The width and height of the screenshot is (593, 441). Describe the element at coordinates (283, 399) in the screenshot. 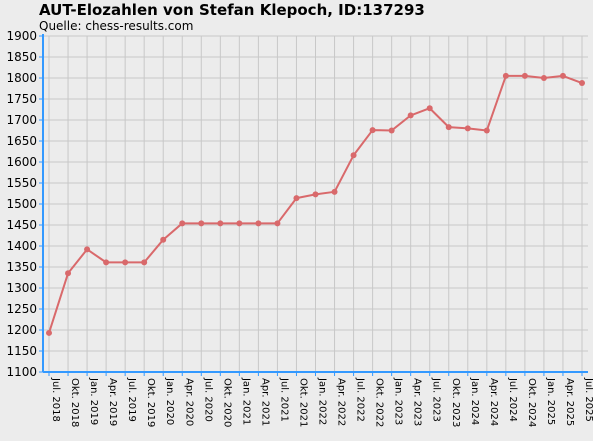

I see `x-tick-label: Jul. 2021` at that location.